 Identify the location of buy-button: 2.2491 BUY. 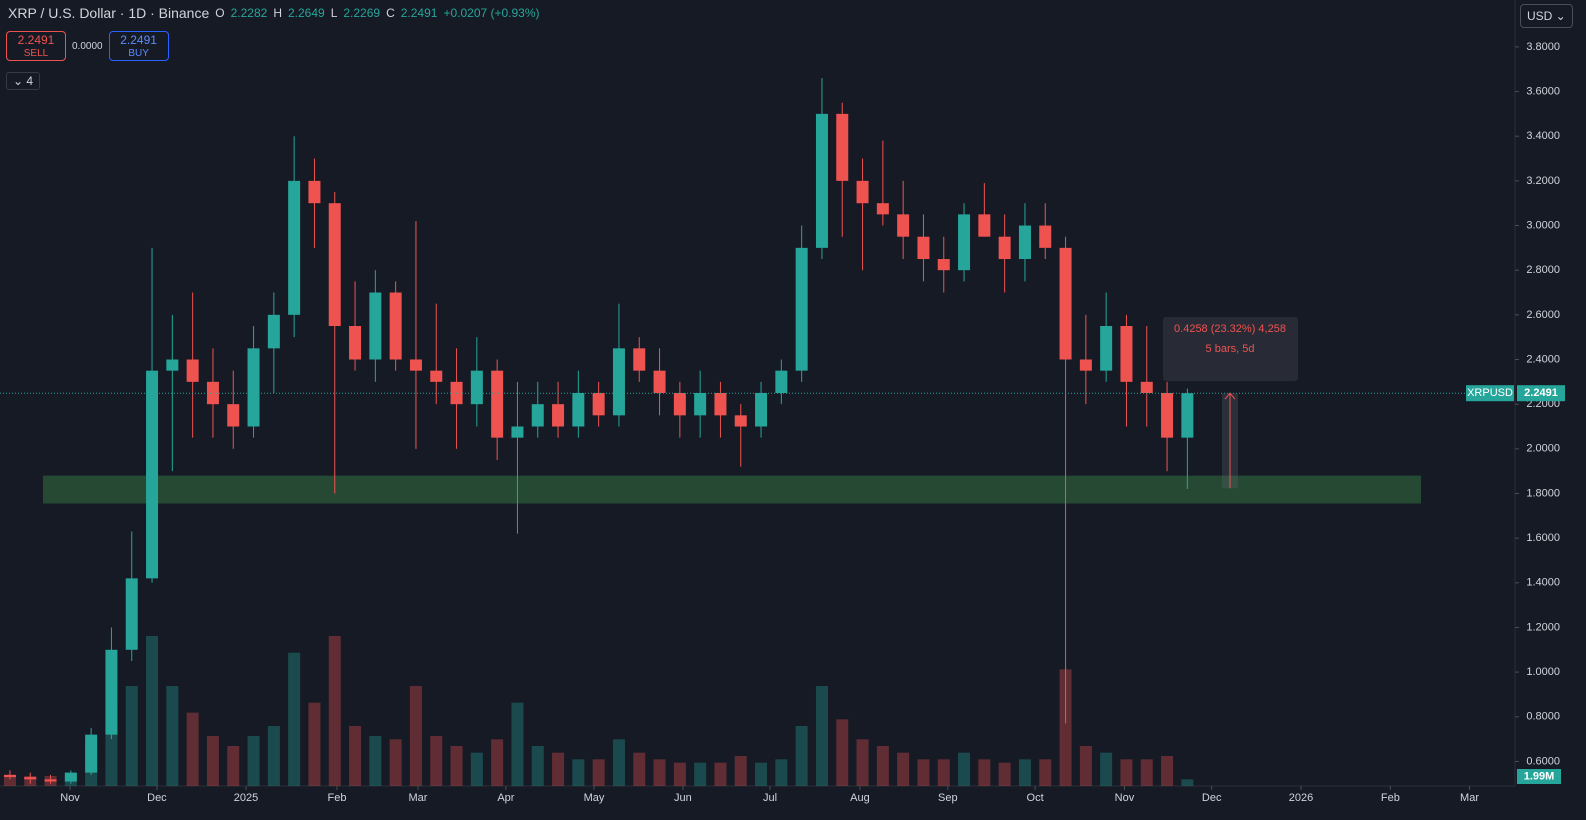
(138, 46).